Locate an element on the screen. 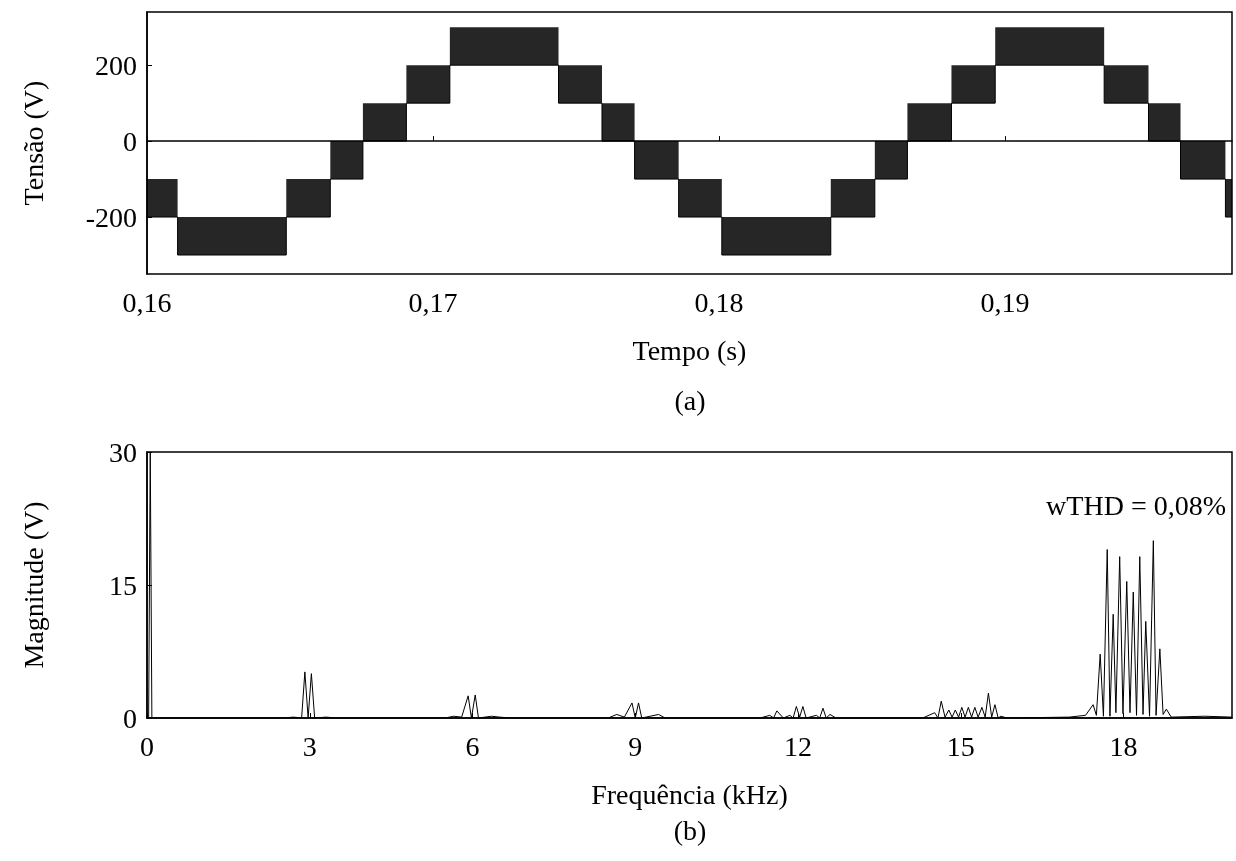 The width and height of the screenshot is (1236, 861). y-axis-title: Magnitude (V) is located at coordinates (33, 585).